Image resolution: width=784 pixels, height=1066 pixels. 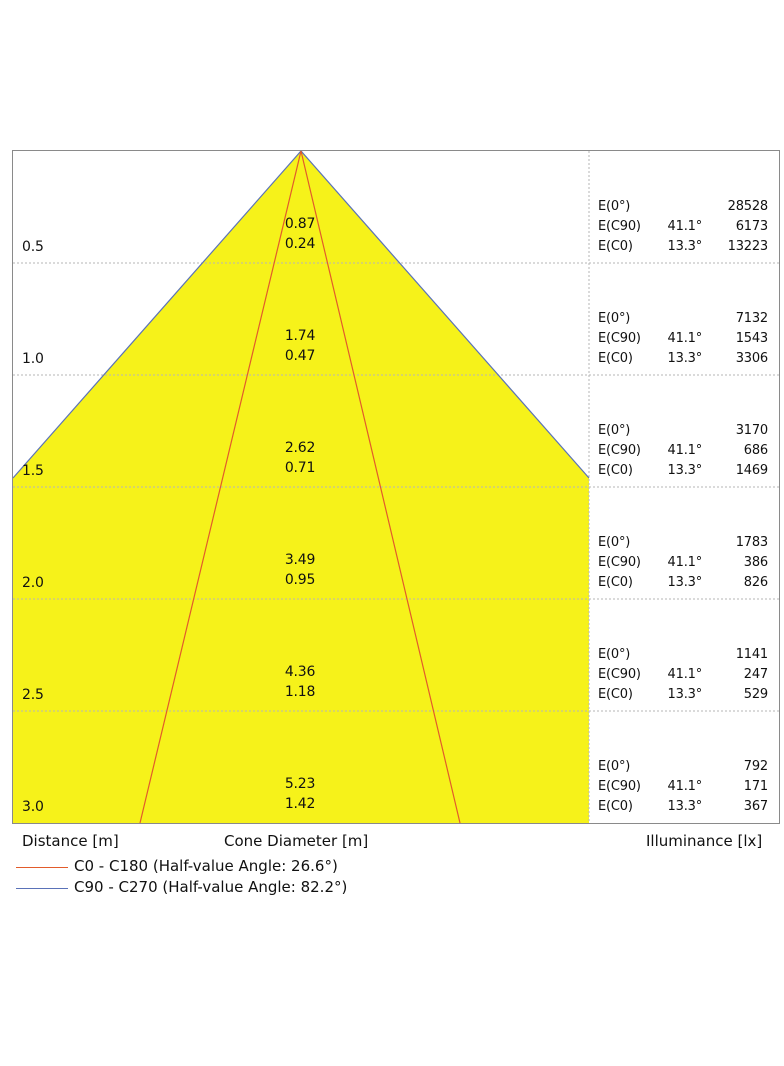 What do you see at coordinates (70, 841) in the screenshot?
I see `distance-axis-label: Distance [m]` at bounding box center [70, 841].